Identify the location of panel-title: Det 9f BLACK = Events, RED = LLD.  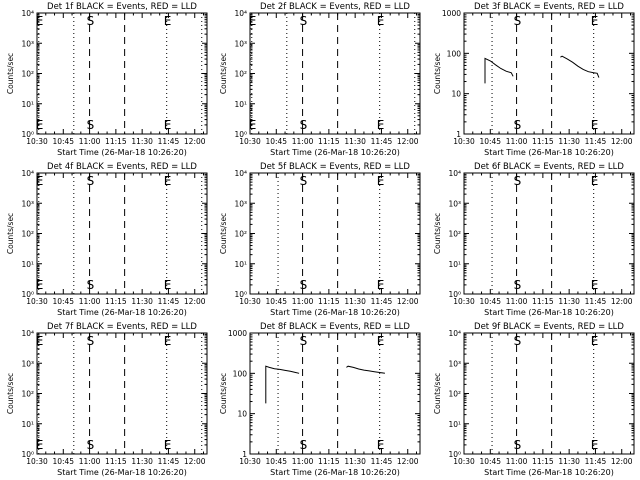
(549, 327).